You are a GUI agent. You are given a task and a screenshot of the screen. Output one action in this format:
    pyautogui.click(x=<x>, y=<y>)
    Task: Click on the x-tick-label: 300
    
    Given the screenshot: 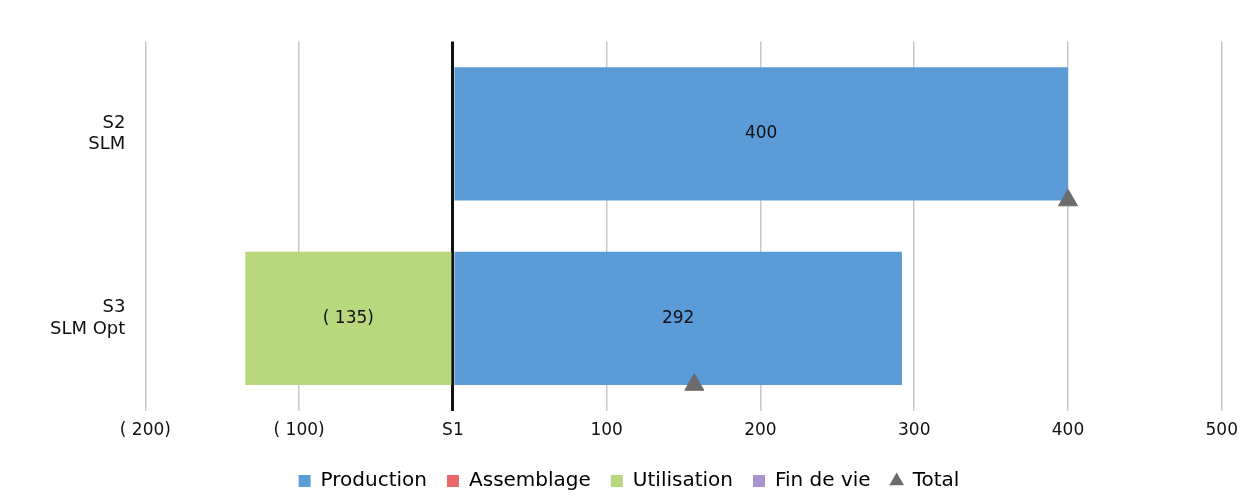 What is the action you would take?
    pyautogui.click(x=914, y=429)
    